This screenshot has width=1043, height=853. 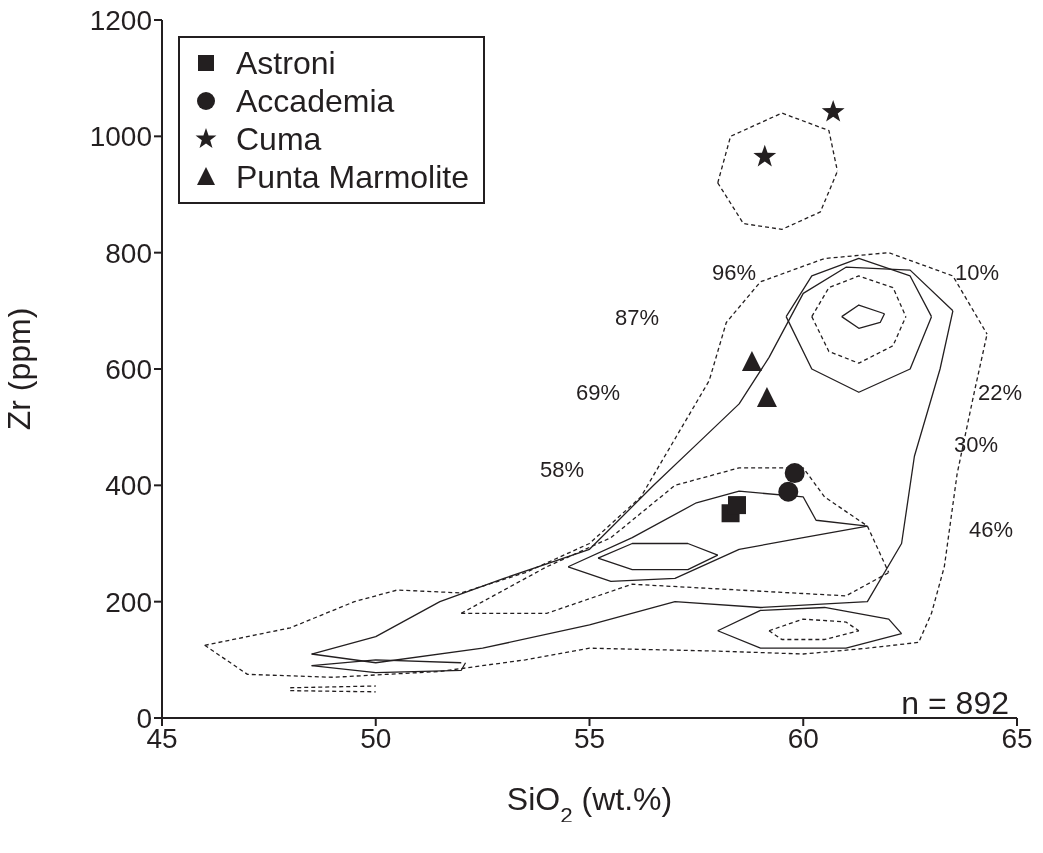 What do you see at coordinates (991, 530) in the screenshot?
I see `annotation: 46%` at bounding box center [991, 530].